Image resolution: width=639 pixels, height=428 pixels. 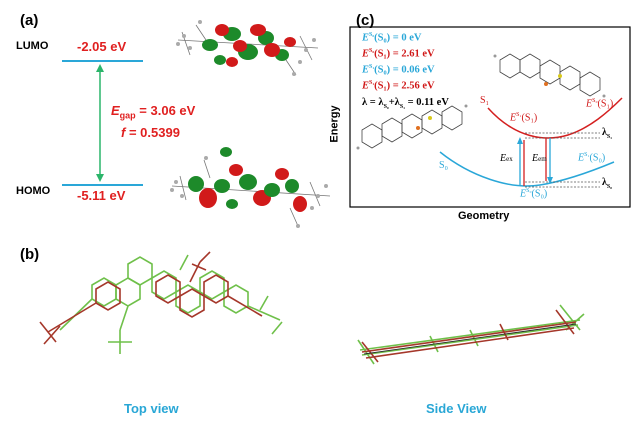 I want to click on x-axis-label: Geometry, so click(x=484, y=216).